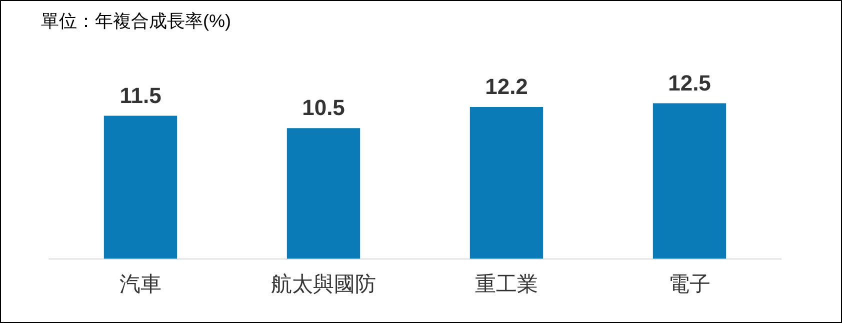  I want to click on x-tick-label: 航太與國防, so click(323, 284).